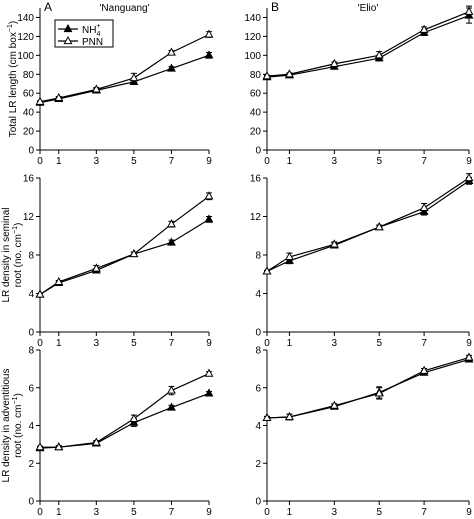  What do you see at coordinates (6, 254) in the screenshot?
I see `y-axis-label-seminal-line1: LR density in seminal` at bounding box center [6, 254].